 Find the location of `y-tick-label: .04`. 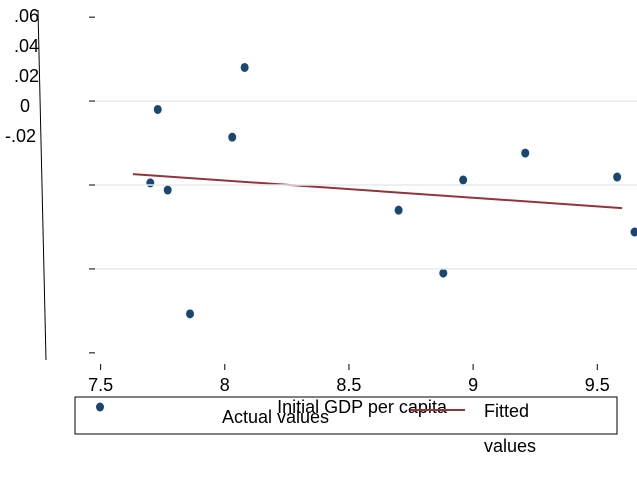

y-tick-label: .04 is located at coordinates (26, 46).